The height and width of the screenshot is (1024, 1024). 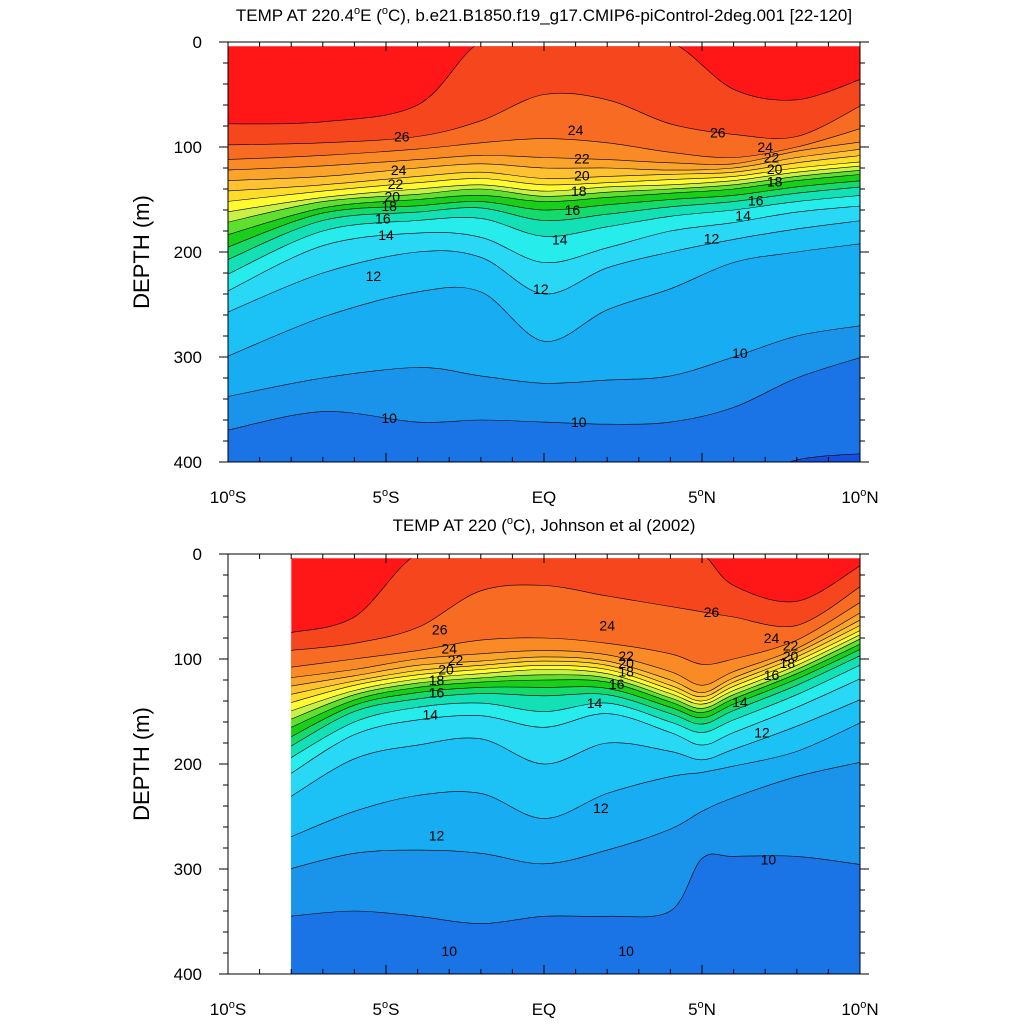 What do you see at coordinates (188, 357) in the screenshot?
I see `y-tick-label: 300` at bounding box center [188, 357].